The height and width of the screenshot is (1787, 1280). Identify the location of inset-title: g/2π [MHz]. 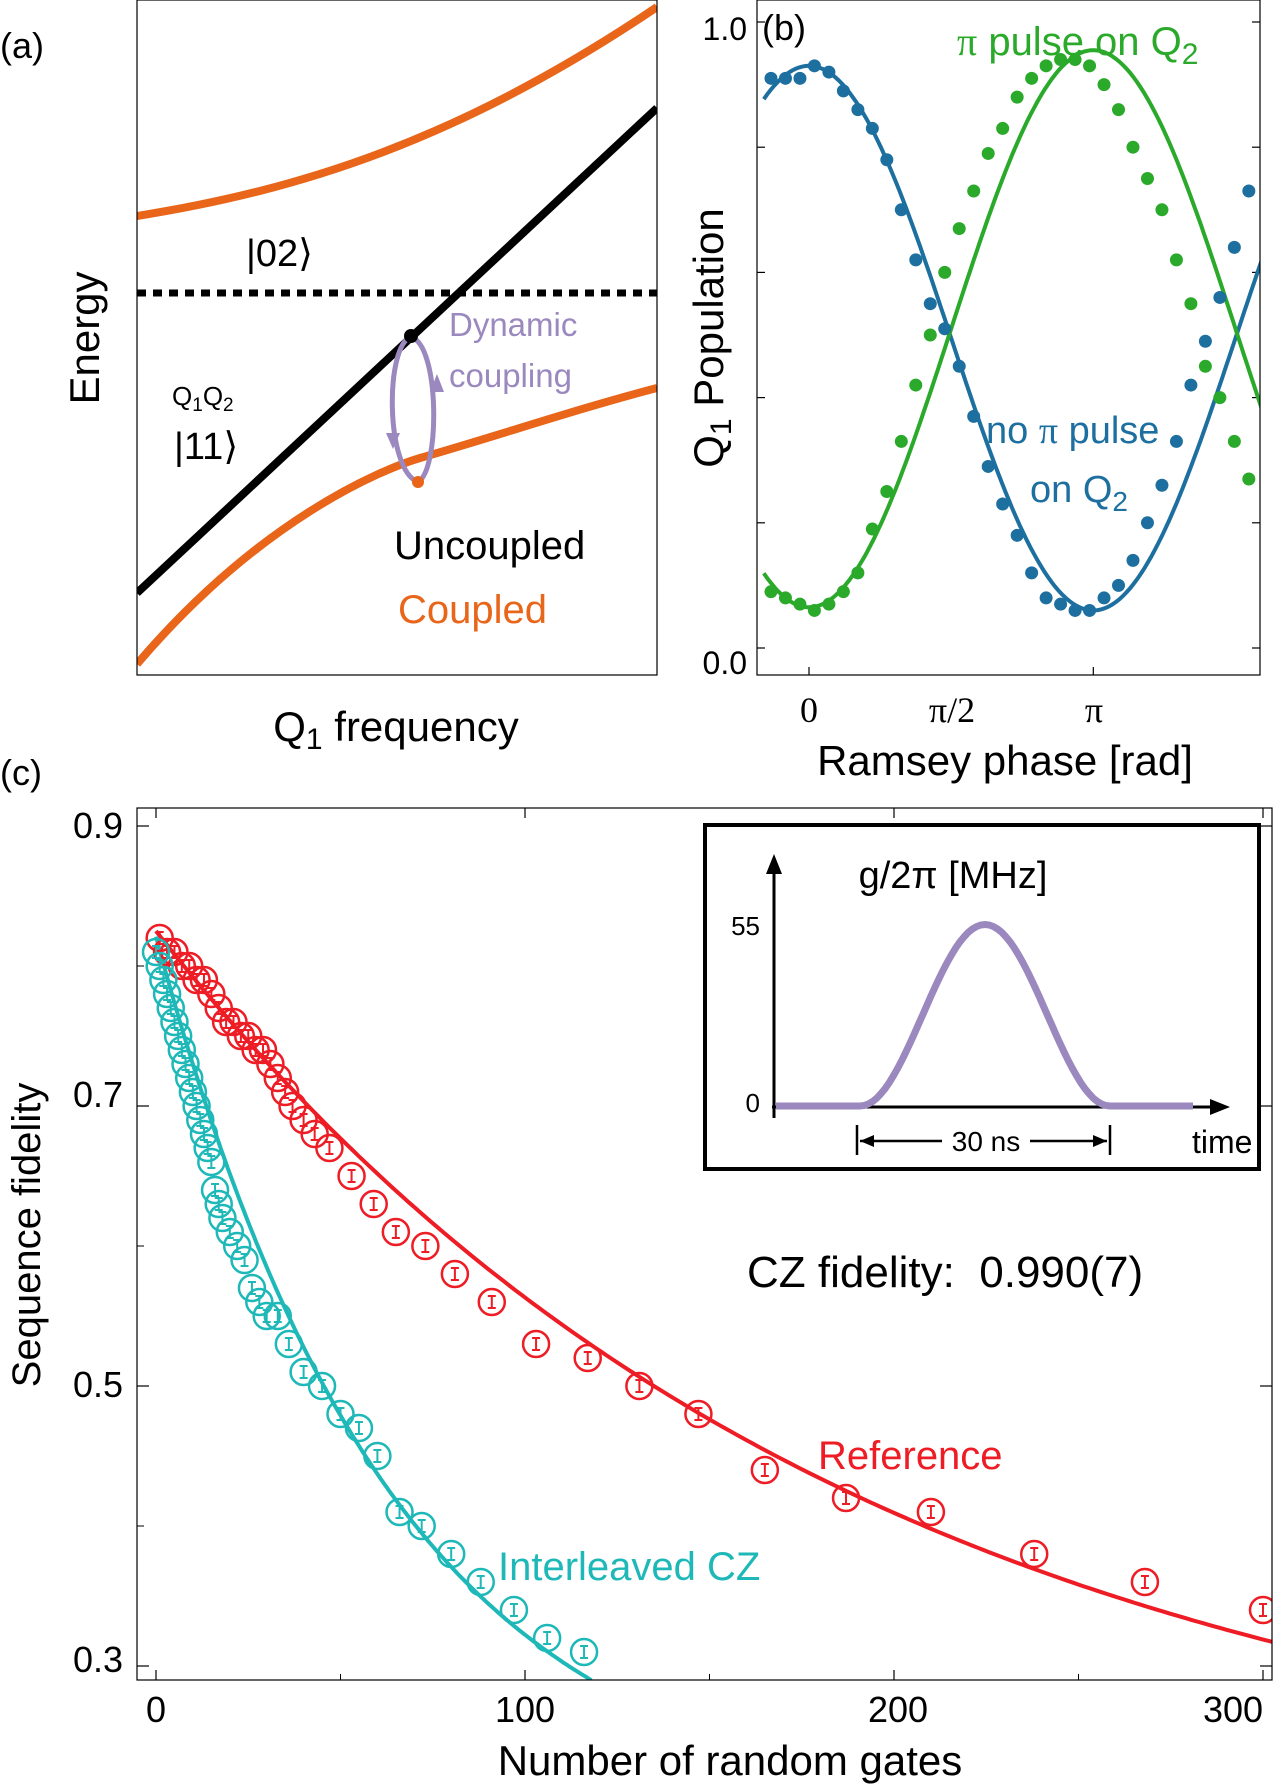
(953, 876).